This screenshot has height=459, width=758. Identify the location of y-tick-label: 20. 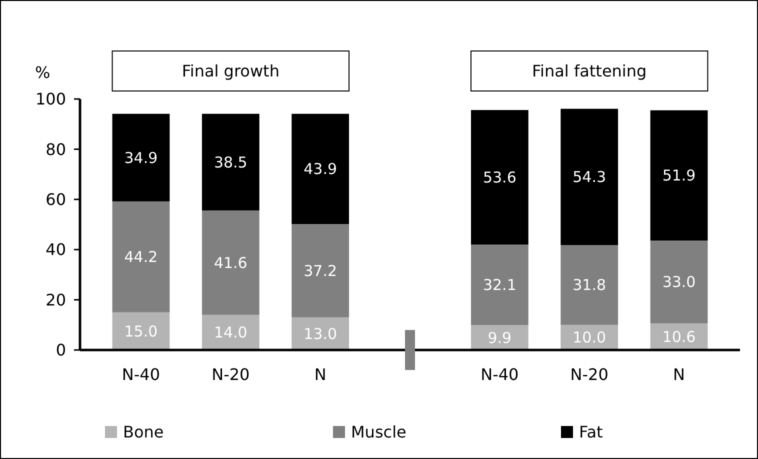
(56, 300).